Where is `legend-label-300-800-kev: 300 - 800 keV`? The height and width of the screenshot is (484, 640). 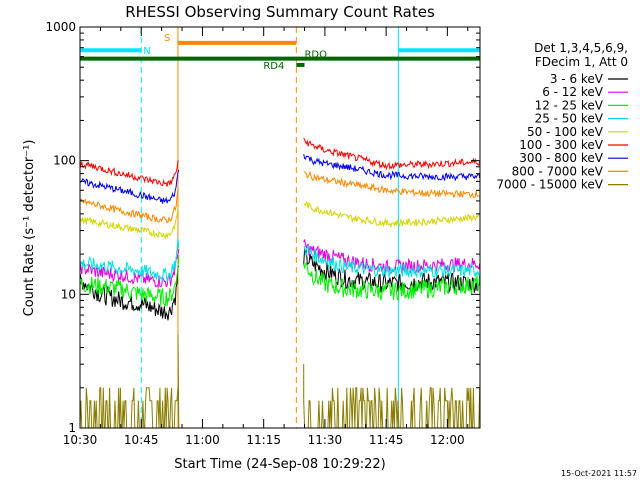 legend-label-300-800-kev: 300 - 800 keV is located at coordinates (561, 158).